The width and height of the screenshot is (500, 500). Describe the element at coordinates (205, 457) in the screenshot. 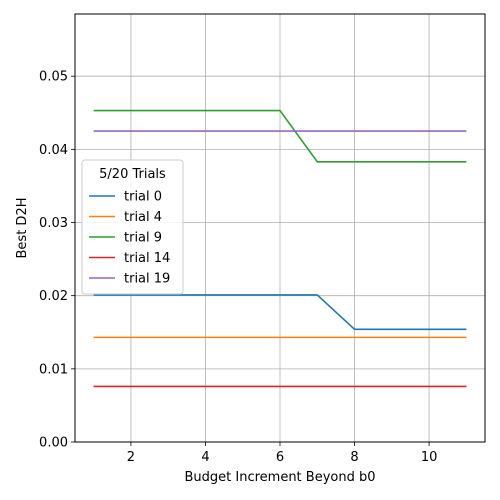

I see `x-tick-label: 4` at that location.